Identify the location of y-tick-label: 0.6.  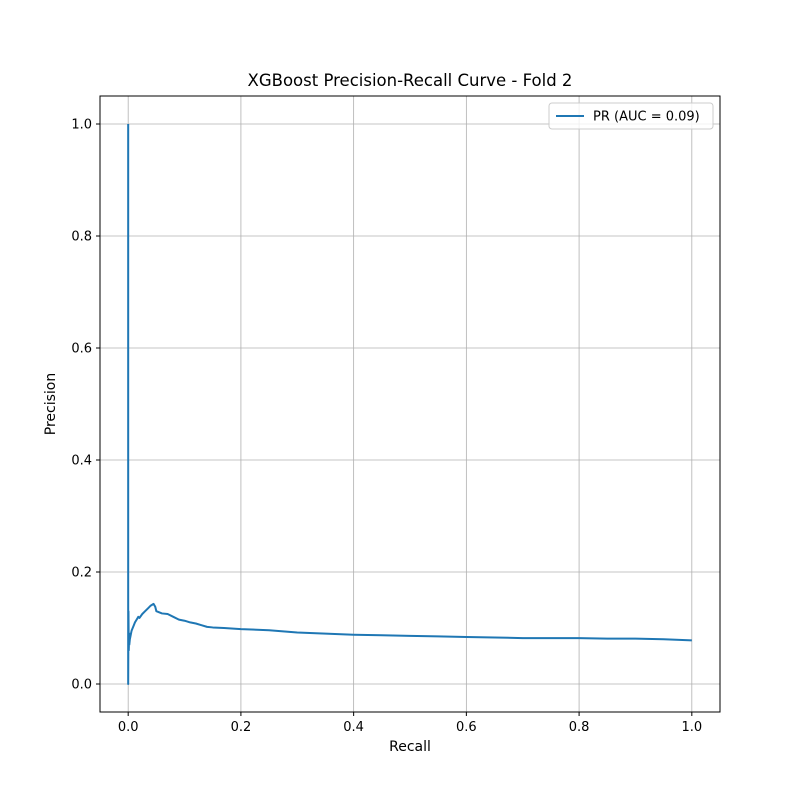
(81, 349).